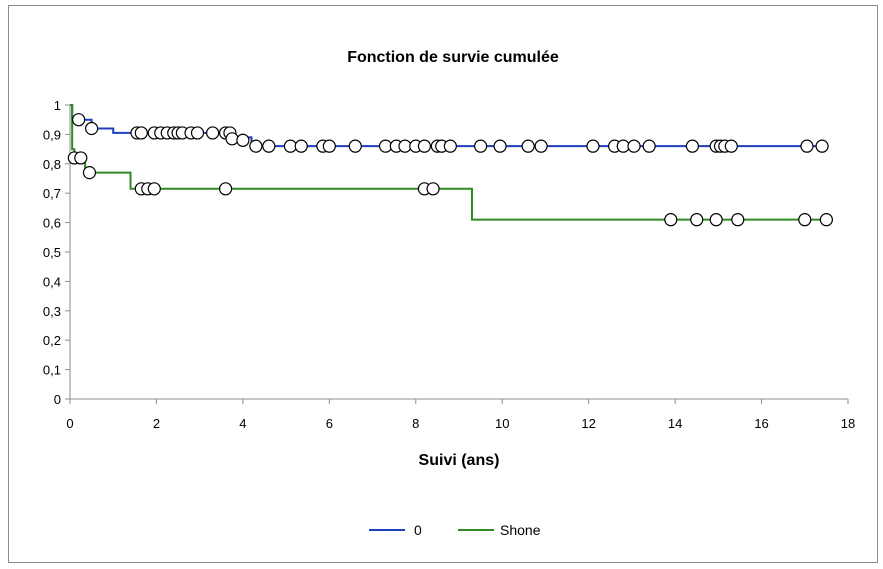 This screenshot has height=569, width=883. Describe the element at coordinates (588, 423) in the screenshot. I see `x-tick-label: 12` at that location.